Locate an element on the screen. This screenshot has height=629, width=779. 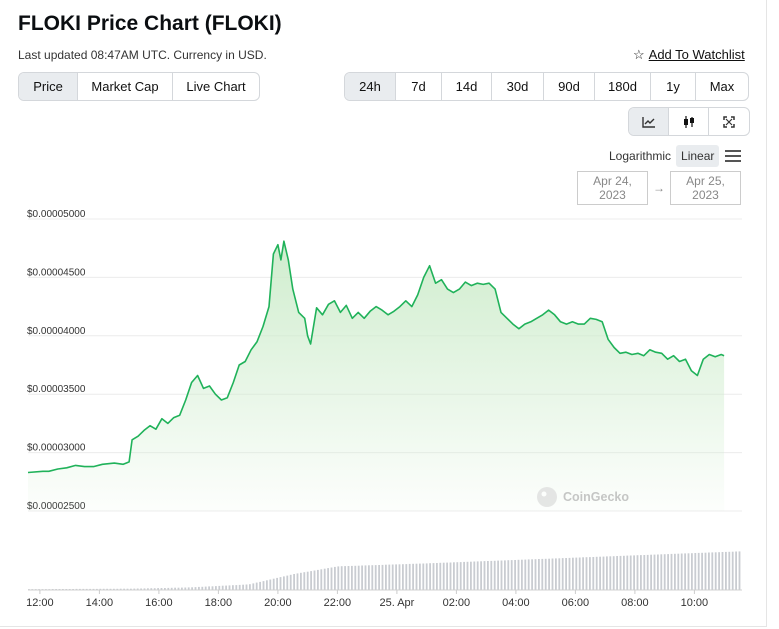
range-30d: 30d is located at coordinates (518, 86).